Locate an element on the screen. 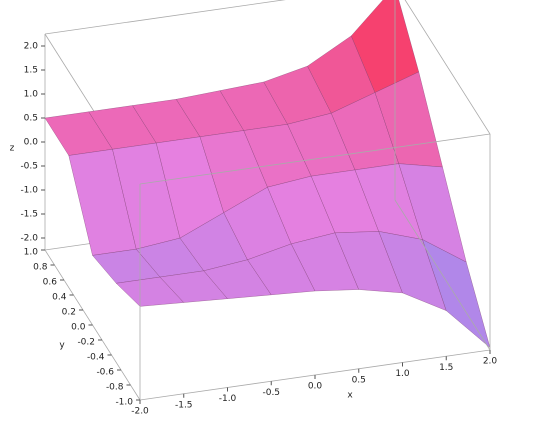 The width and height of the screenshot is (540, 421). z-tick-label: 1.5 is located at coordinates (31, 71).